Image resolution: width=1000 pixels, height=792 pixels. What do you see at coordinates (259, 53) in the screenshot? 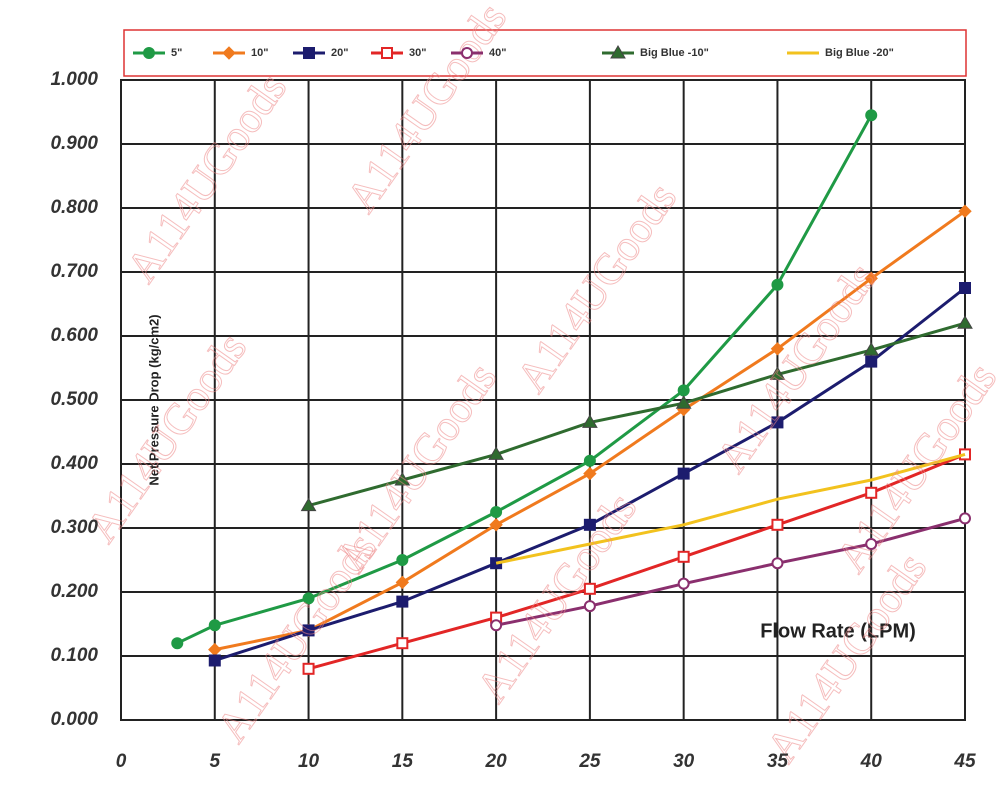
I see `legend-label: 10"` at bounding box center [259, 53].